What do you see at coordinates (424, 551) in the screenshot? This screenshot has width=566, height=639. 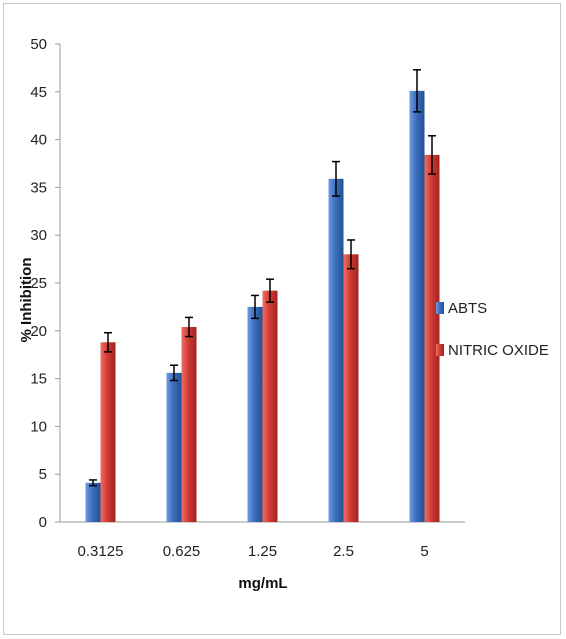 I see `x-tick-label: 5` at bounding box center [424, 551].